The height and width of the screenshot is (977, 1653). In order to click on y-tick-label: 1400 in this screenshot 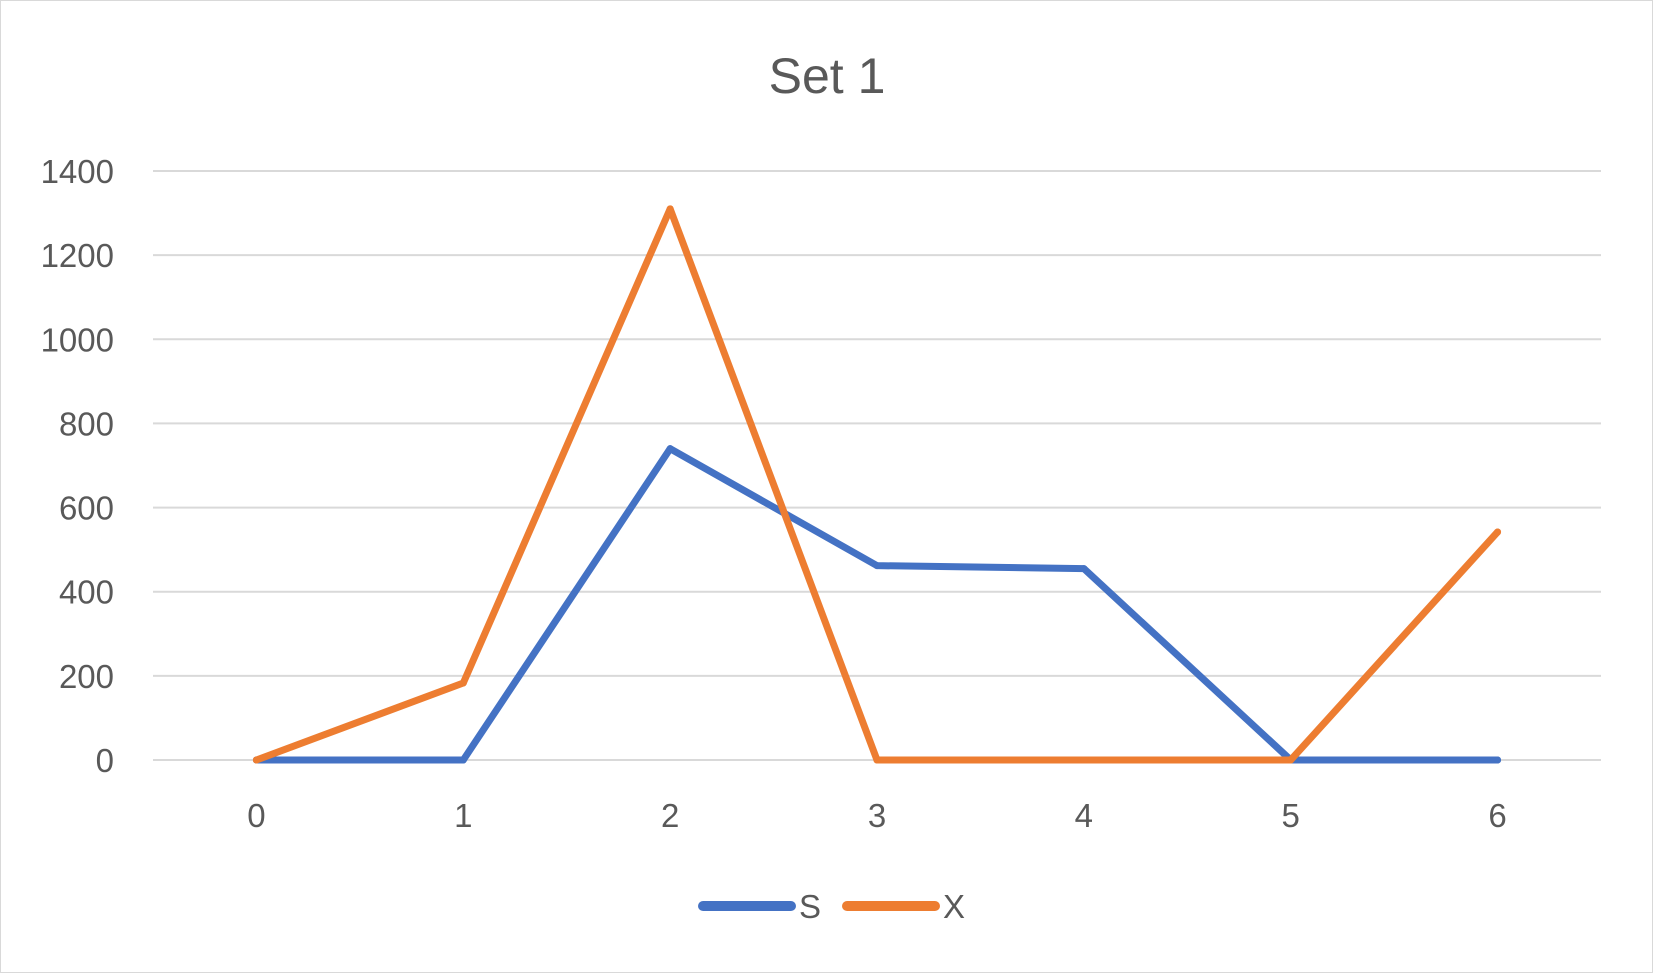, I will do `click(77, 171)`.